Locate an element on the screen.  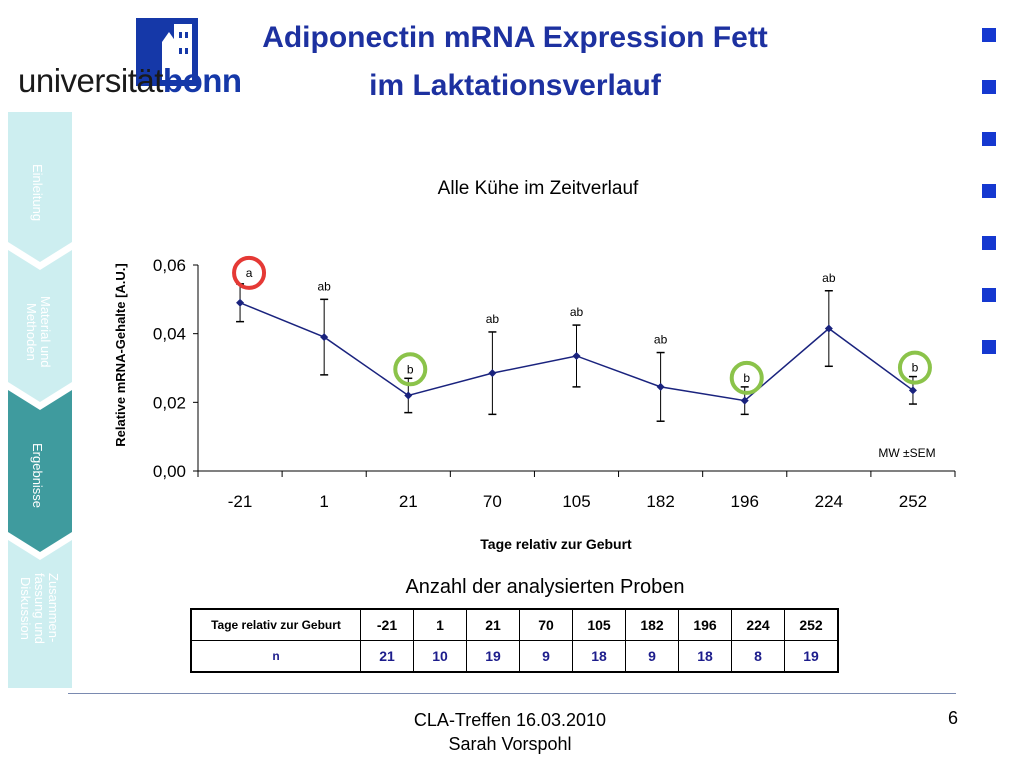
y-tick-label: 0,04 is located at coordinates (169, 334).